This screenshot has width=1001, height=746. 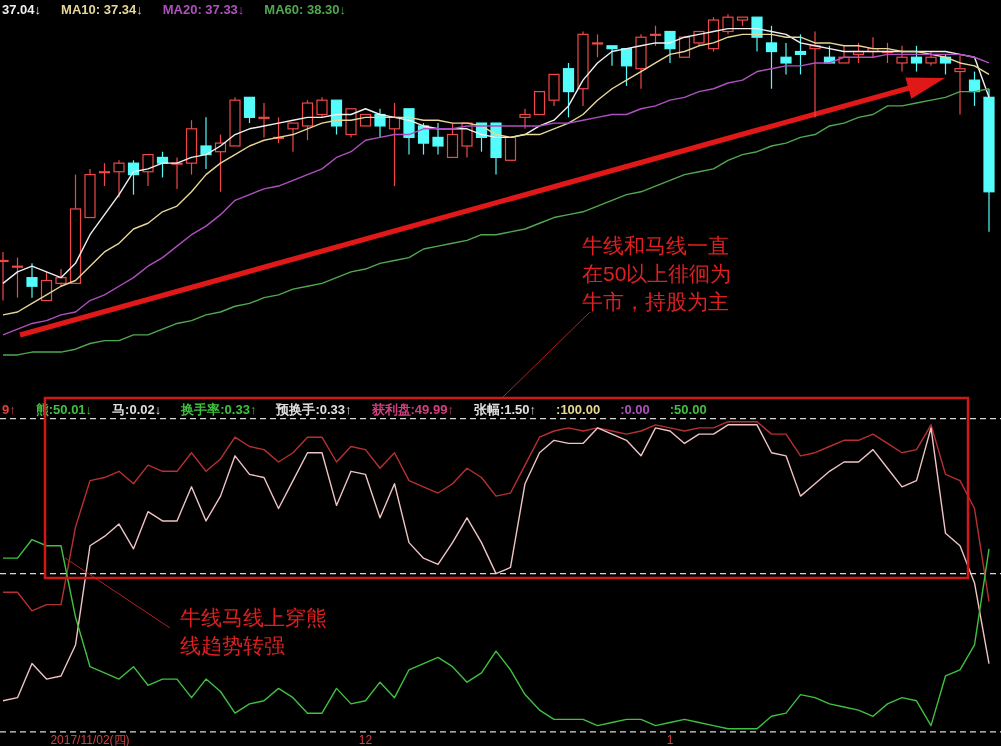 I want to click on text: :0.00, so click(x=635, y=409).